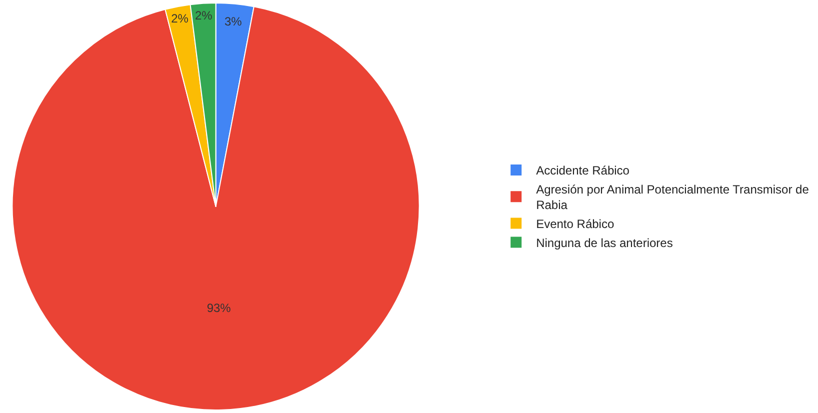 The width and height of the screenshot is (818, 413). Describe the element at coordinates (233, 21) in the screenshot. I see `data-label: 3%` at that location.